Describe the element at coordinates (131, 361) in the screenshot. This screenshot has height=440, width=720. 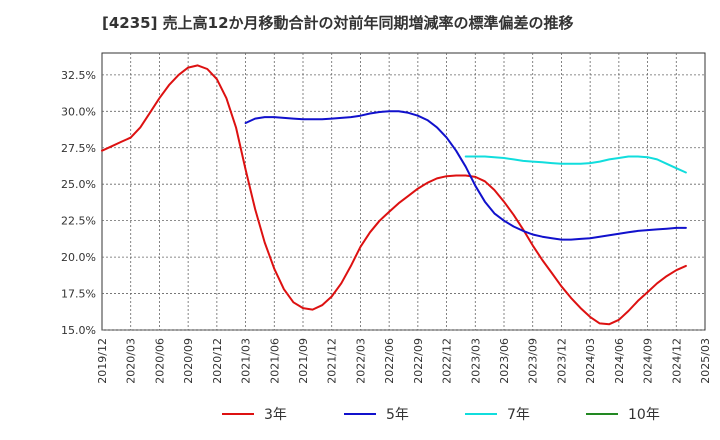
I see `x-tick-label: 2020/03` at that location.